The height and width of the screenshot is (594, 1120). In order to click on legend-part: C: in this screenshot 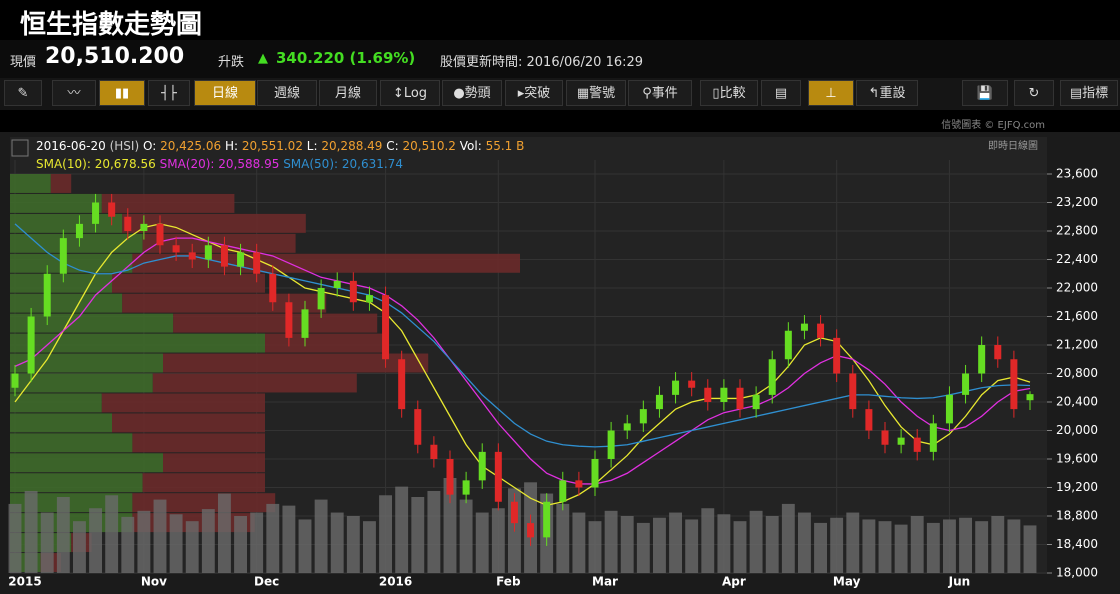, I will do `click(392, 146)`.